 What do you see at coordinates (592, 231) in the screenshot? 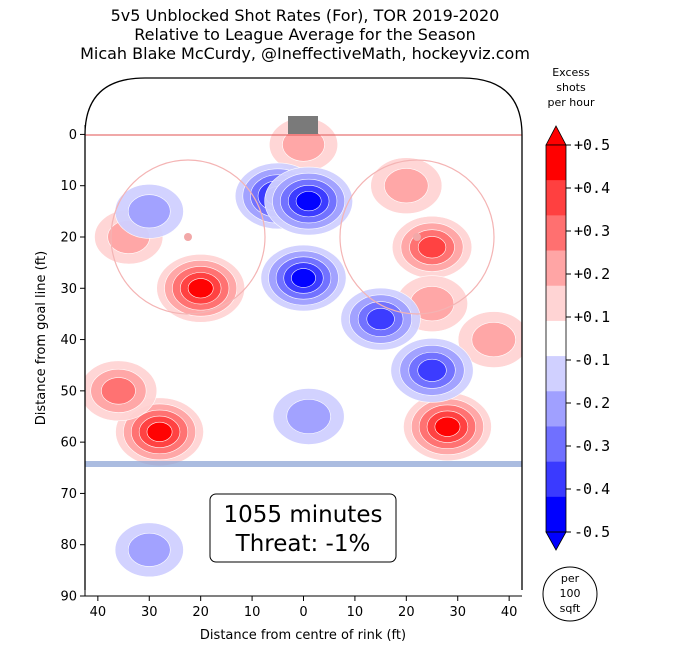
I see `colorbar-tick-label: +0.3` at bounding box center [592, 231].